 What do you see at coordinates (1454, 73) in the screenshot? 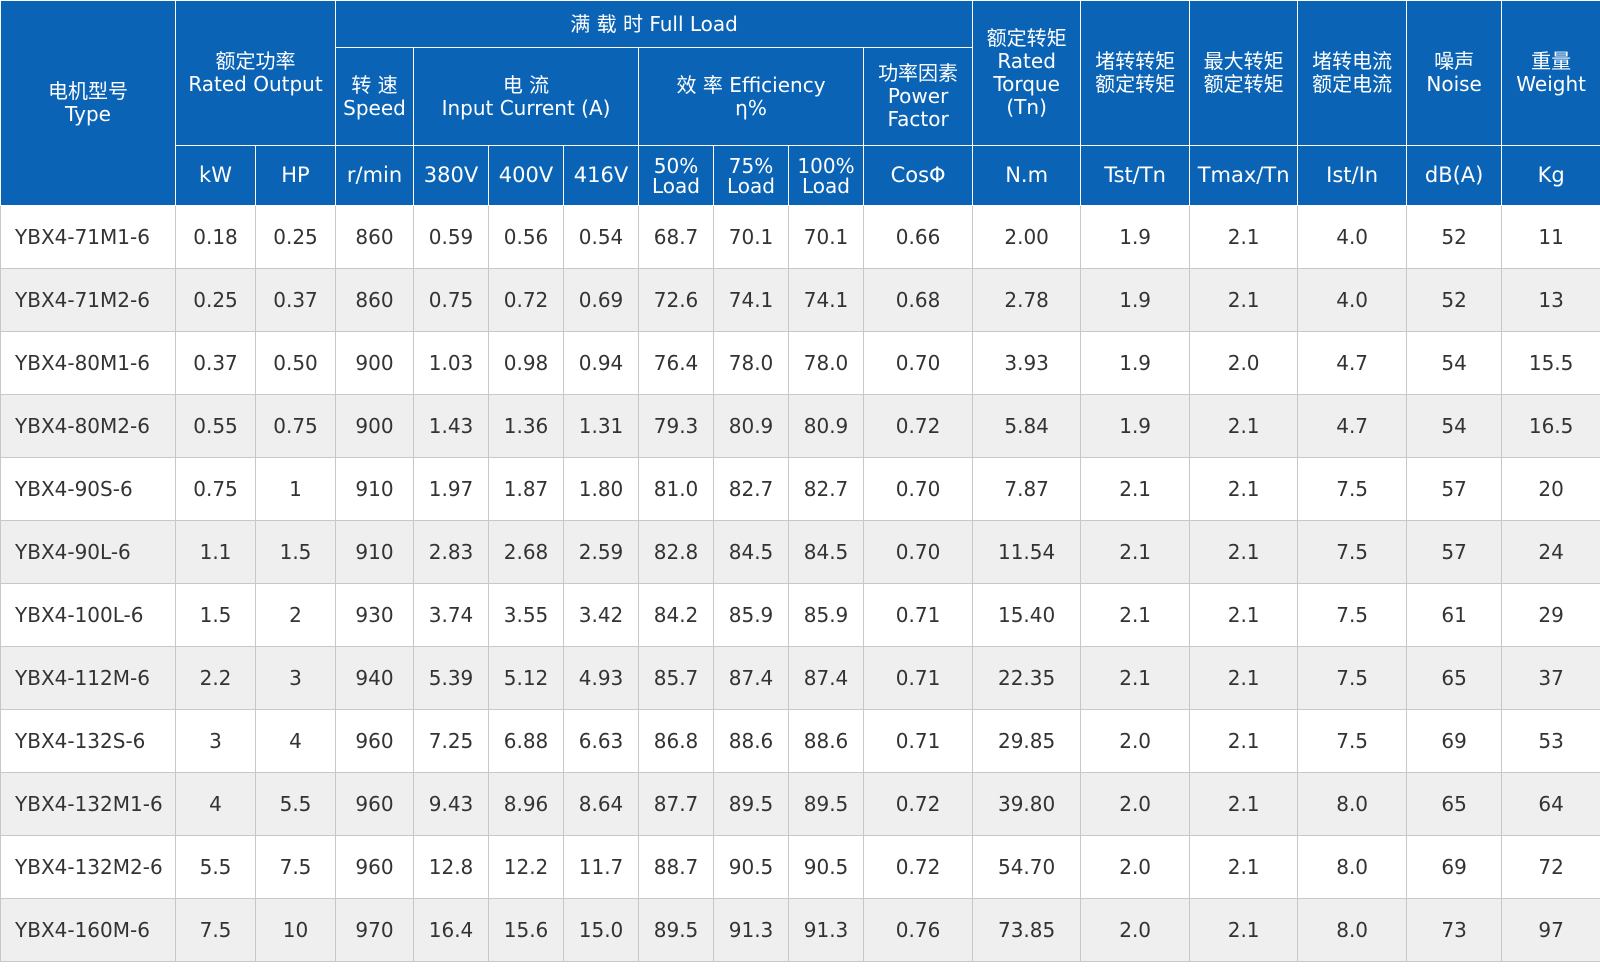
I see `header-noise: 噪声 Noise` at bounding box center [1454, 73].